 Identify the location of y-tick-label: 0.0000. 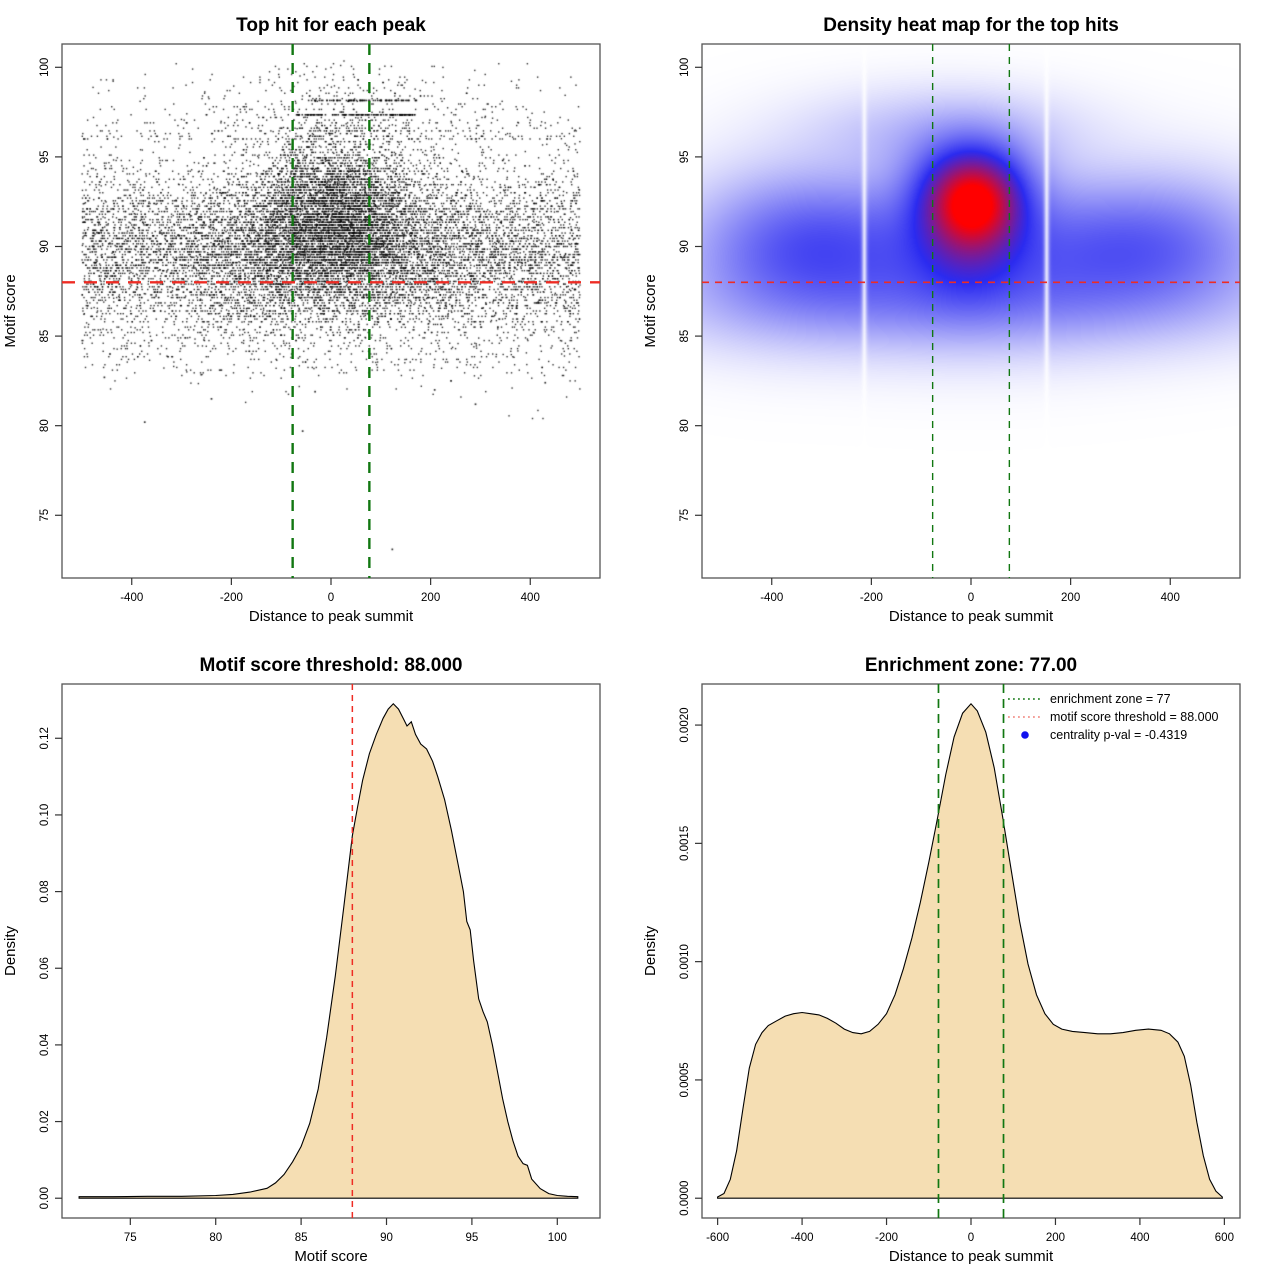
(685, 1198).